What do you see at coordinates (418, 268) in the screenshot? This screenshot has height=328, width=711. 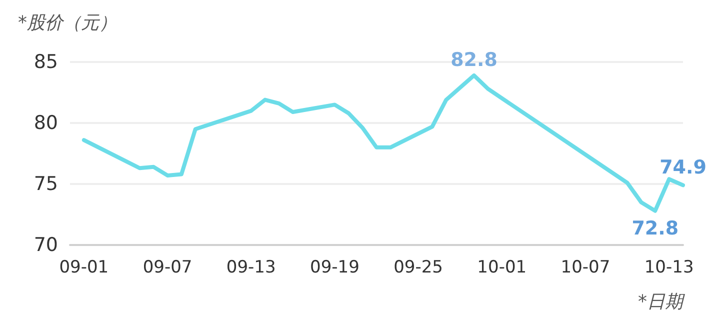 I see `x-tick-label: 09-25` at bounding box center [418, 268].